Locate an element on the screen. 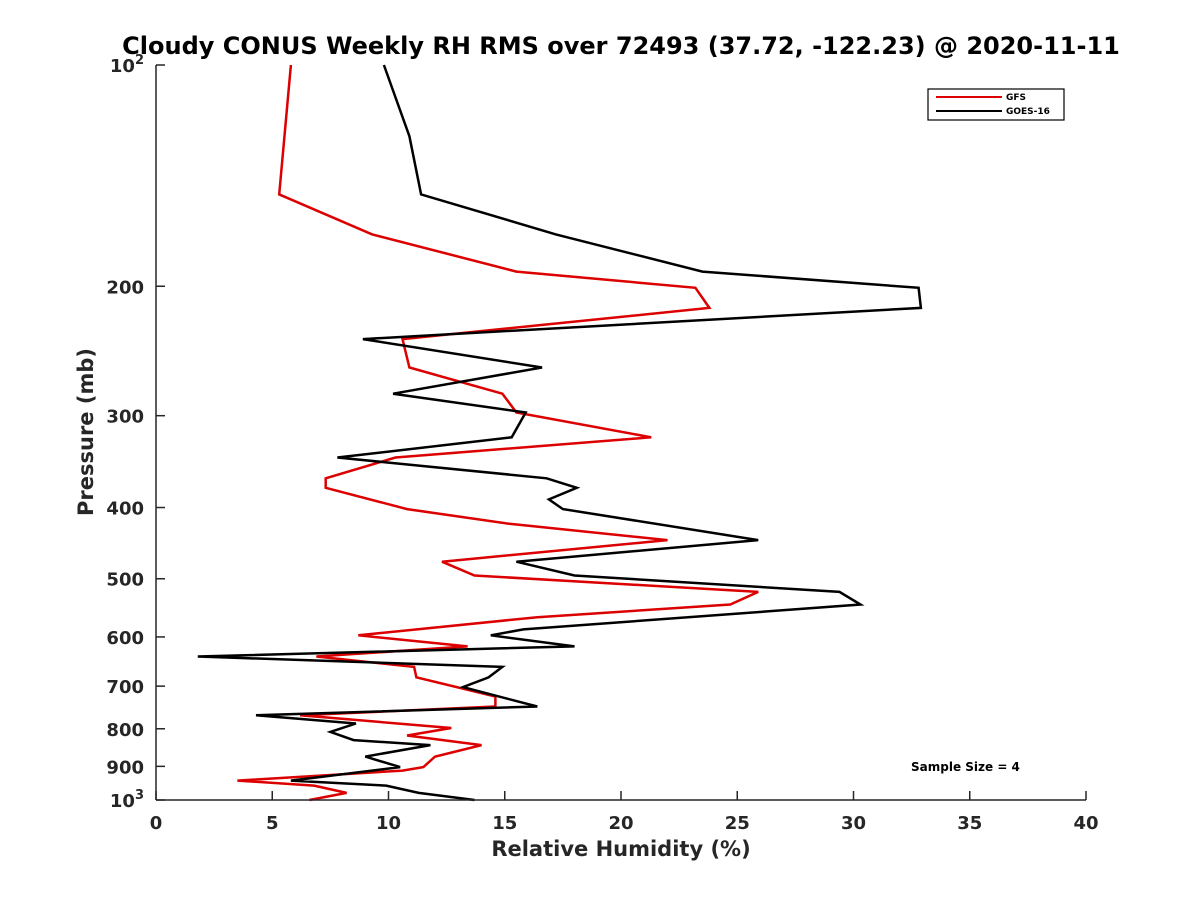  y-tick-label: 800 is located at coordinates (125, 730).